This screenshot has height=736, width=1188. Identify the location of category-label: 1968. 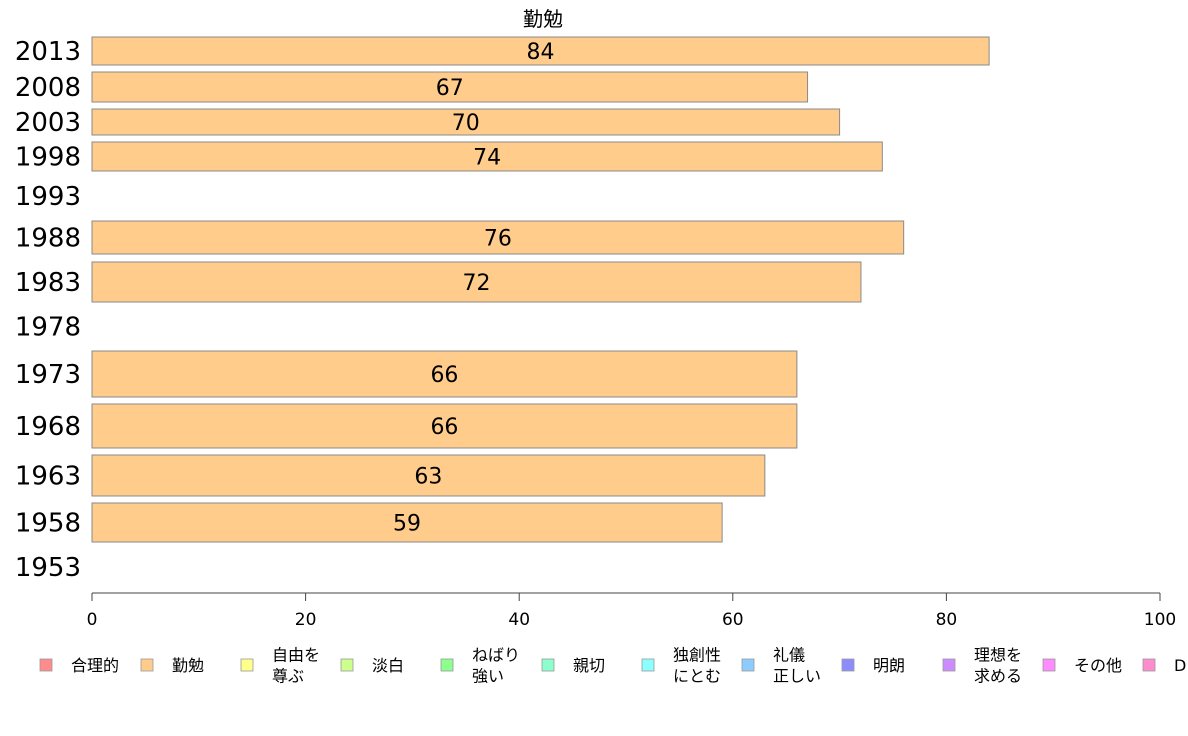
(48, 427).